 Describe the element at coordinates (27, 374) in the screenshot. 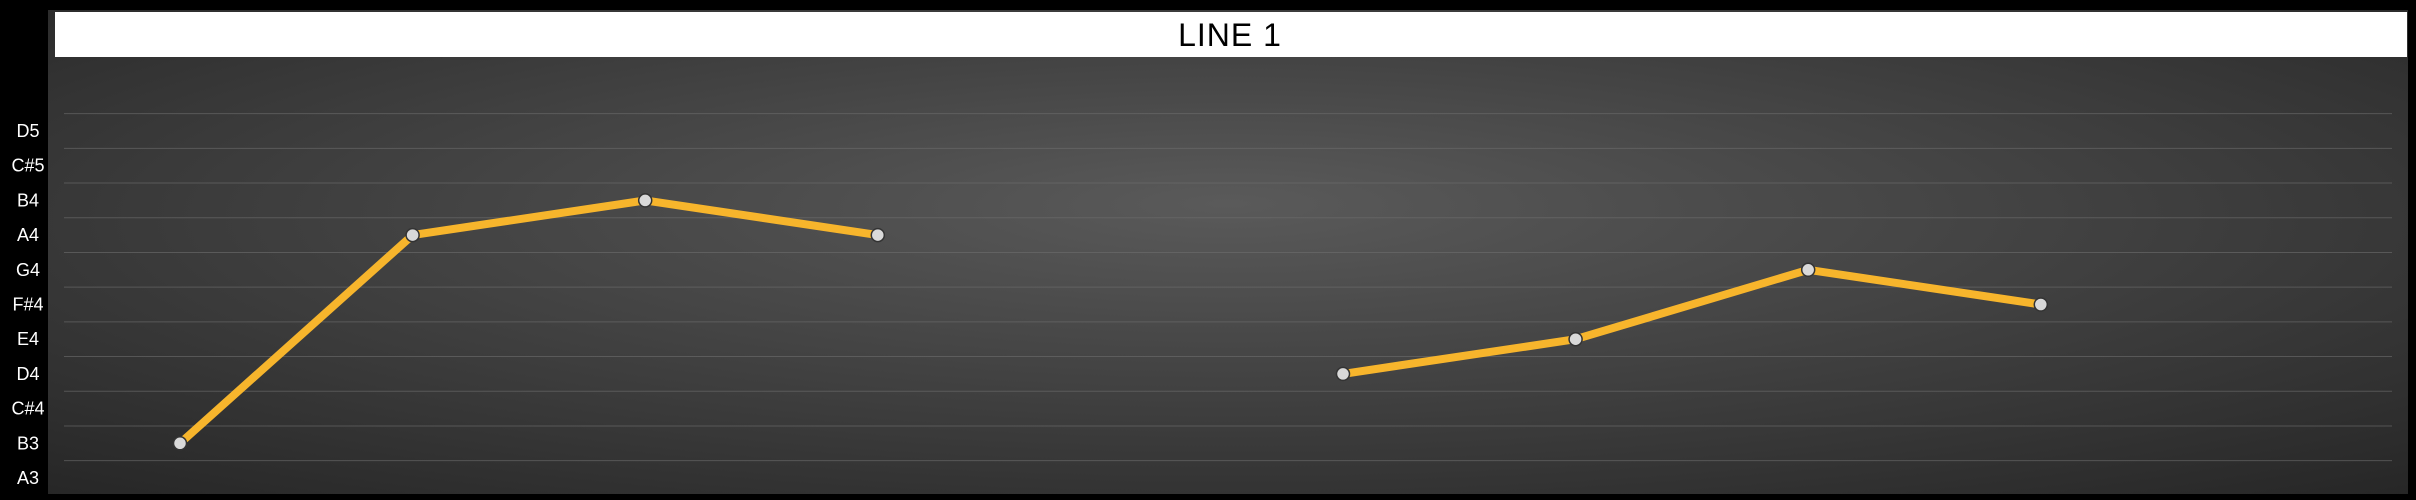

I see `y-tick-label: D4` at that location.